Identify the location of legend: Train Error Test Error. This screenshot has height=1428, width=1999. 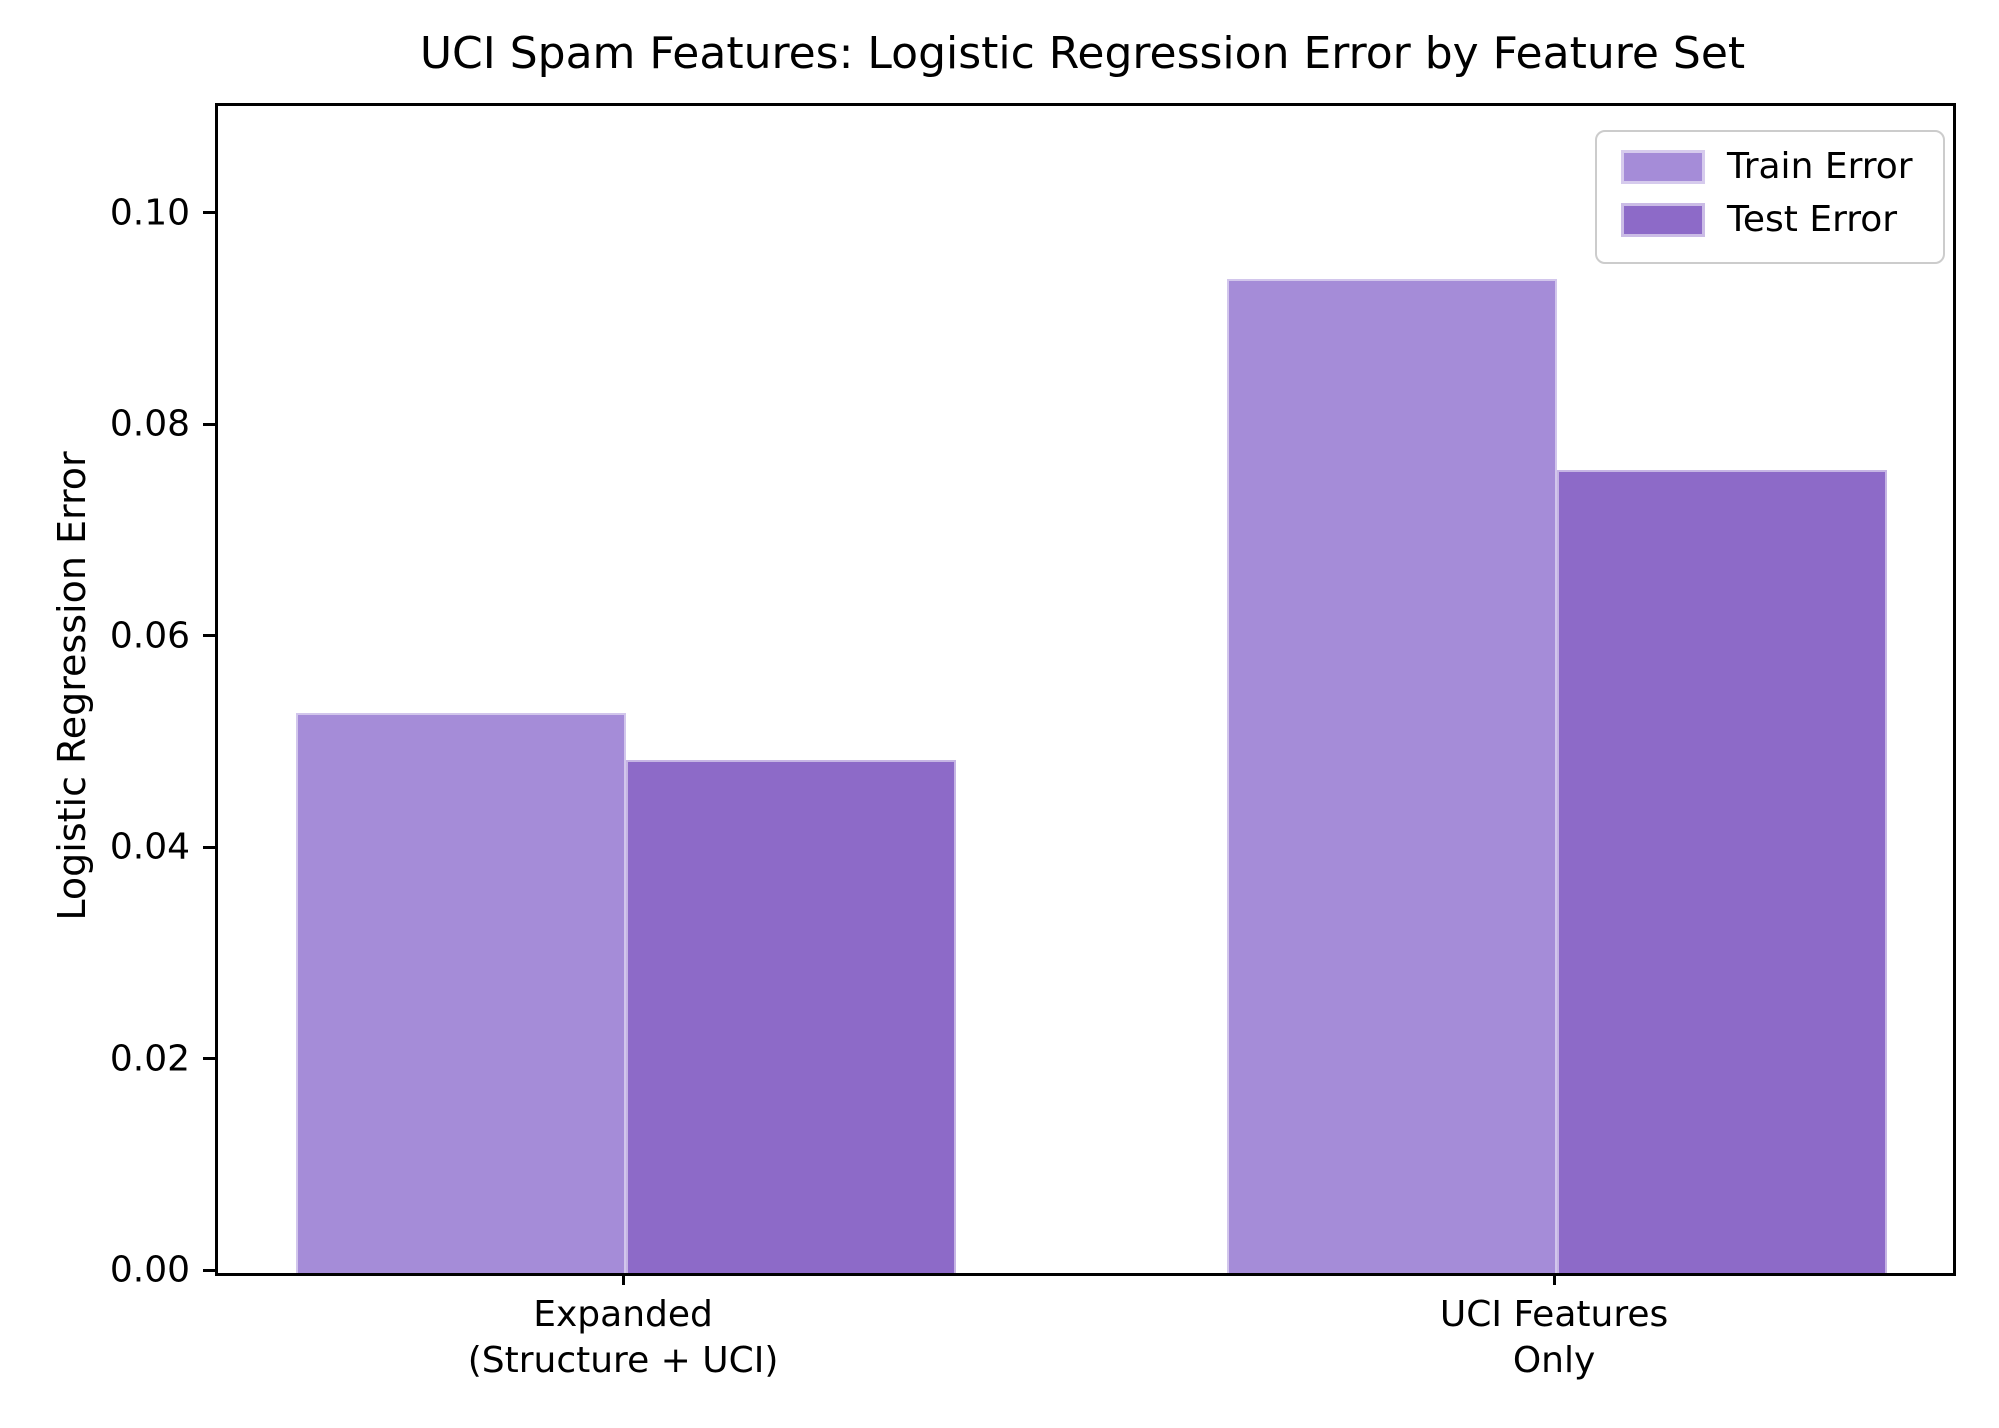
(1770, 197).